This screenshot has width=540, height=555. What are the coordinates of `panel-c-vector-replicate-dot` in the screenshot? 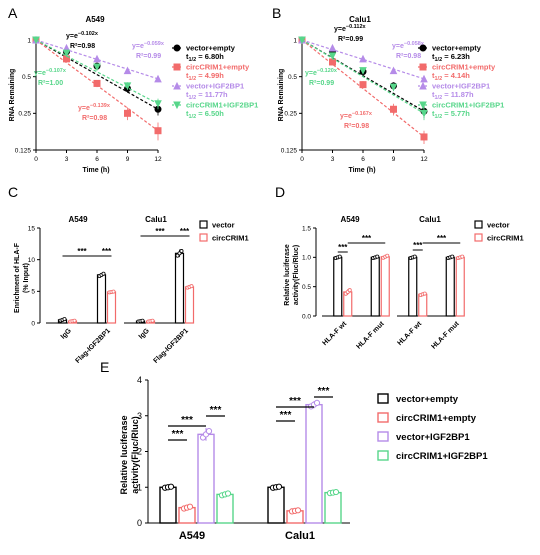 It's located at (181, 251).